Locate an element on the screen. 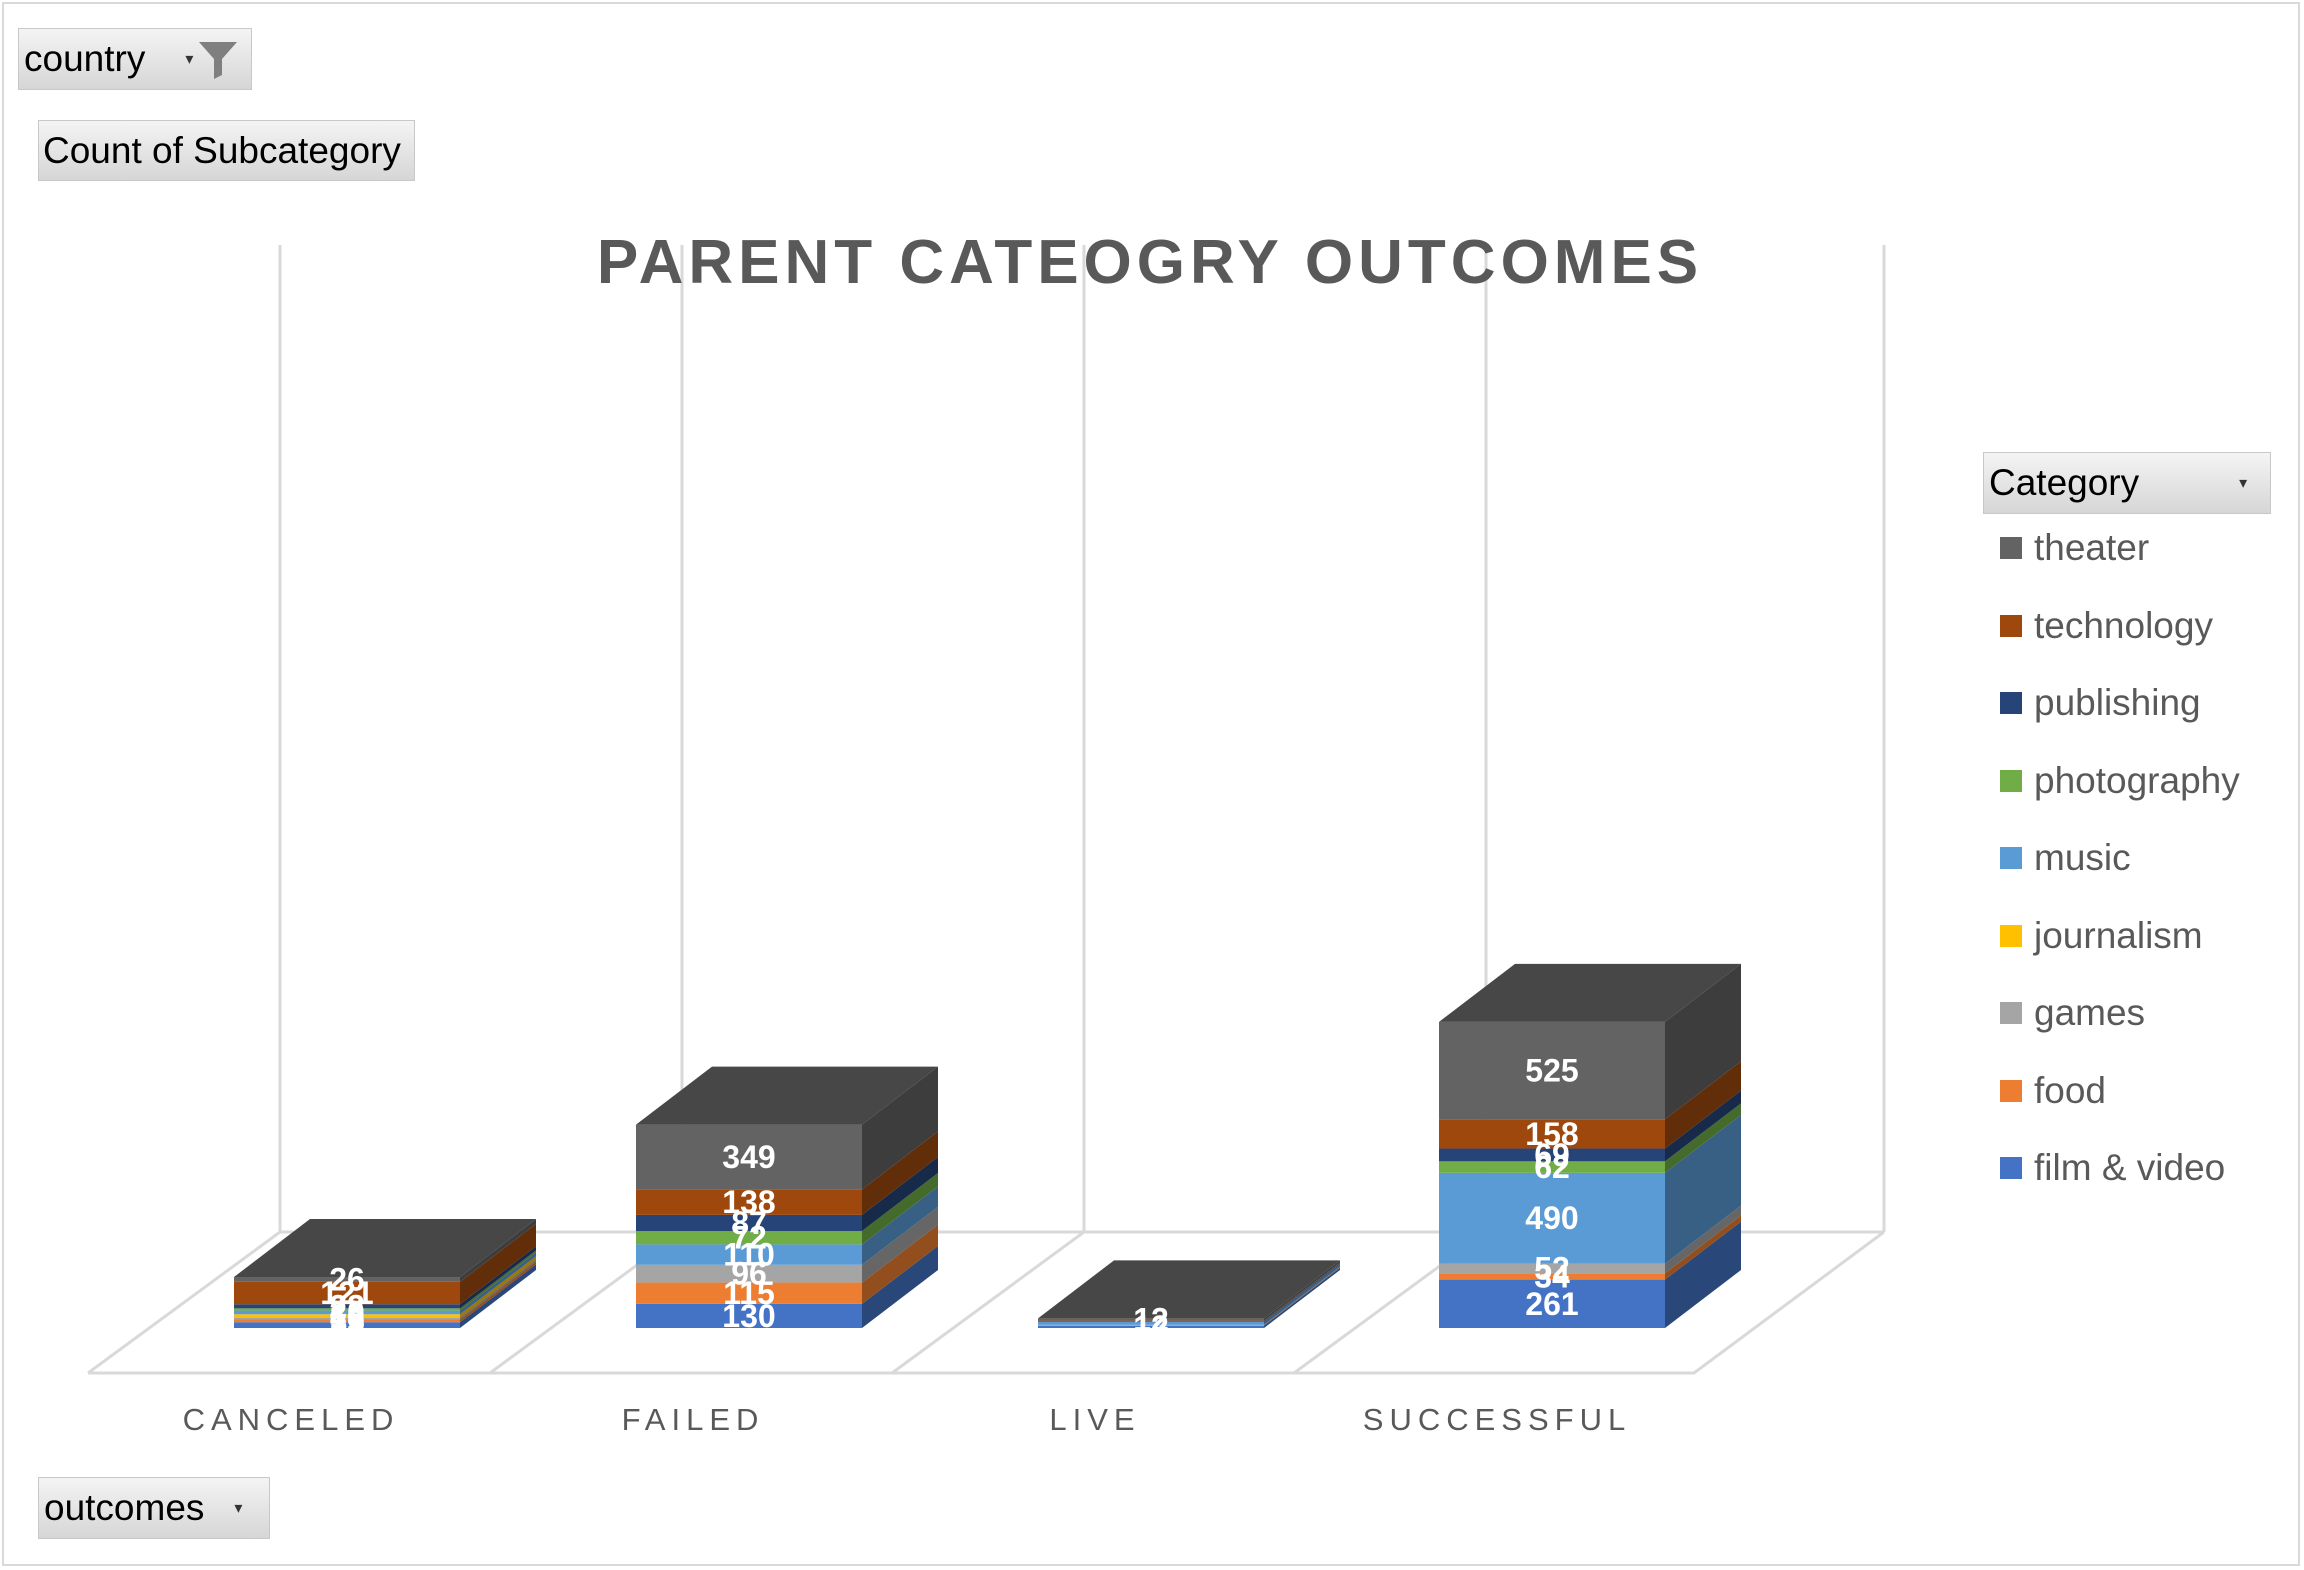 Image resolution: width=2304 pixels, height=1570 pixels. category-tick-label: FAILED is located at coordinates (693, 1419).